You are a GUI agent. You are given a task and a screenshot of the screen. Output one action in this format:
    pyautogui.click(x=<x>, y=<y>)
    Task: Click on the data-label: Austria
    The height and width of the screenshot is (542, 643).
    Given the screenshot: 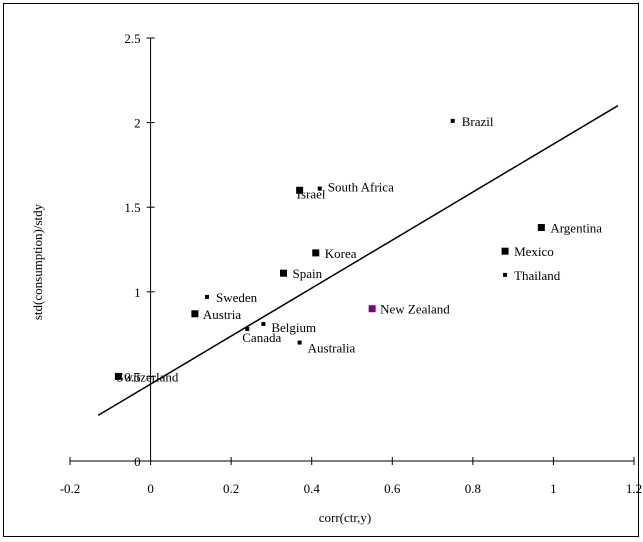 What is the action you would take?
    pyautogui.click(x=222, y=314)
    